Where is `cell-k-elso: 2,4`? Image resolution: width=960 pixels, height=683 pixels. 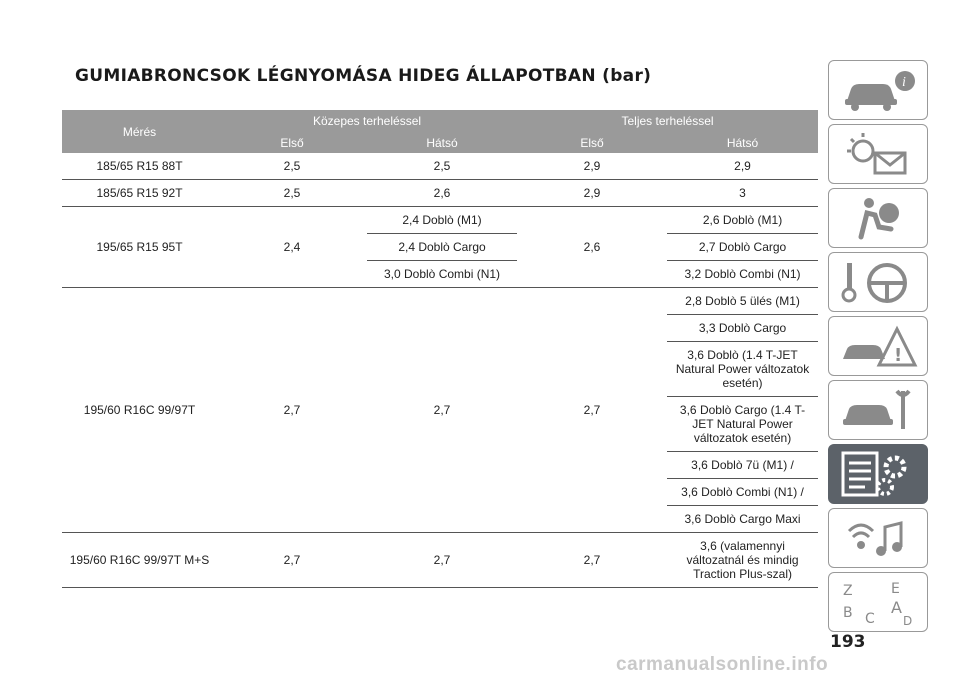
cell-k-elso: 2,4 is located at coordinates (292, 247).